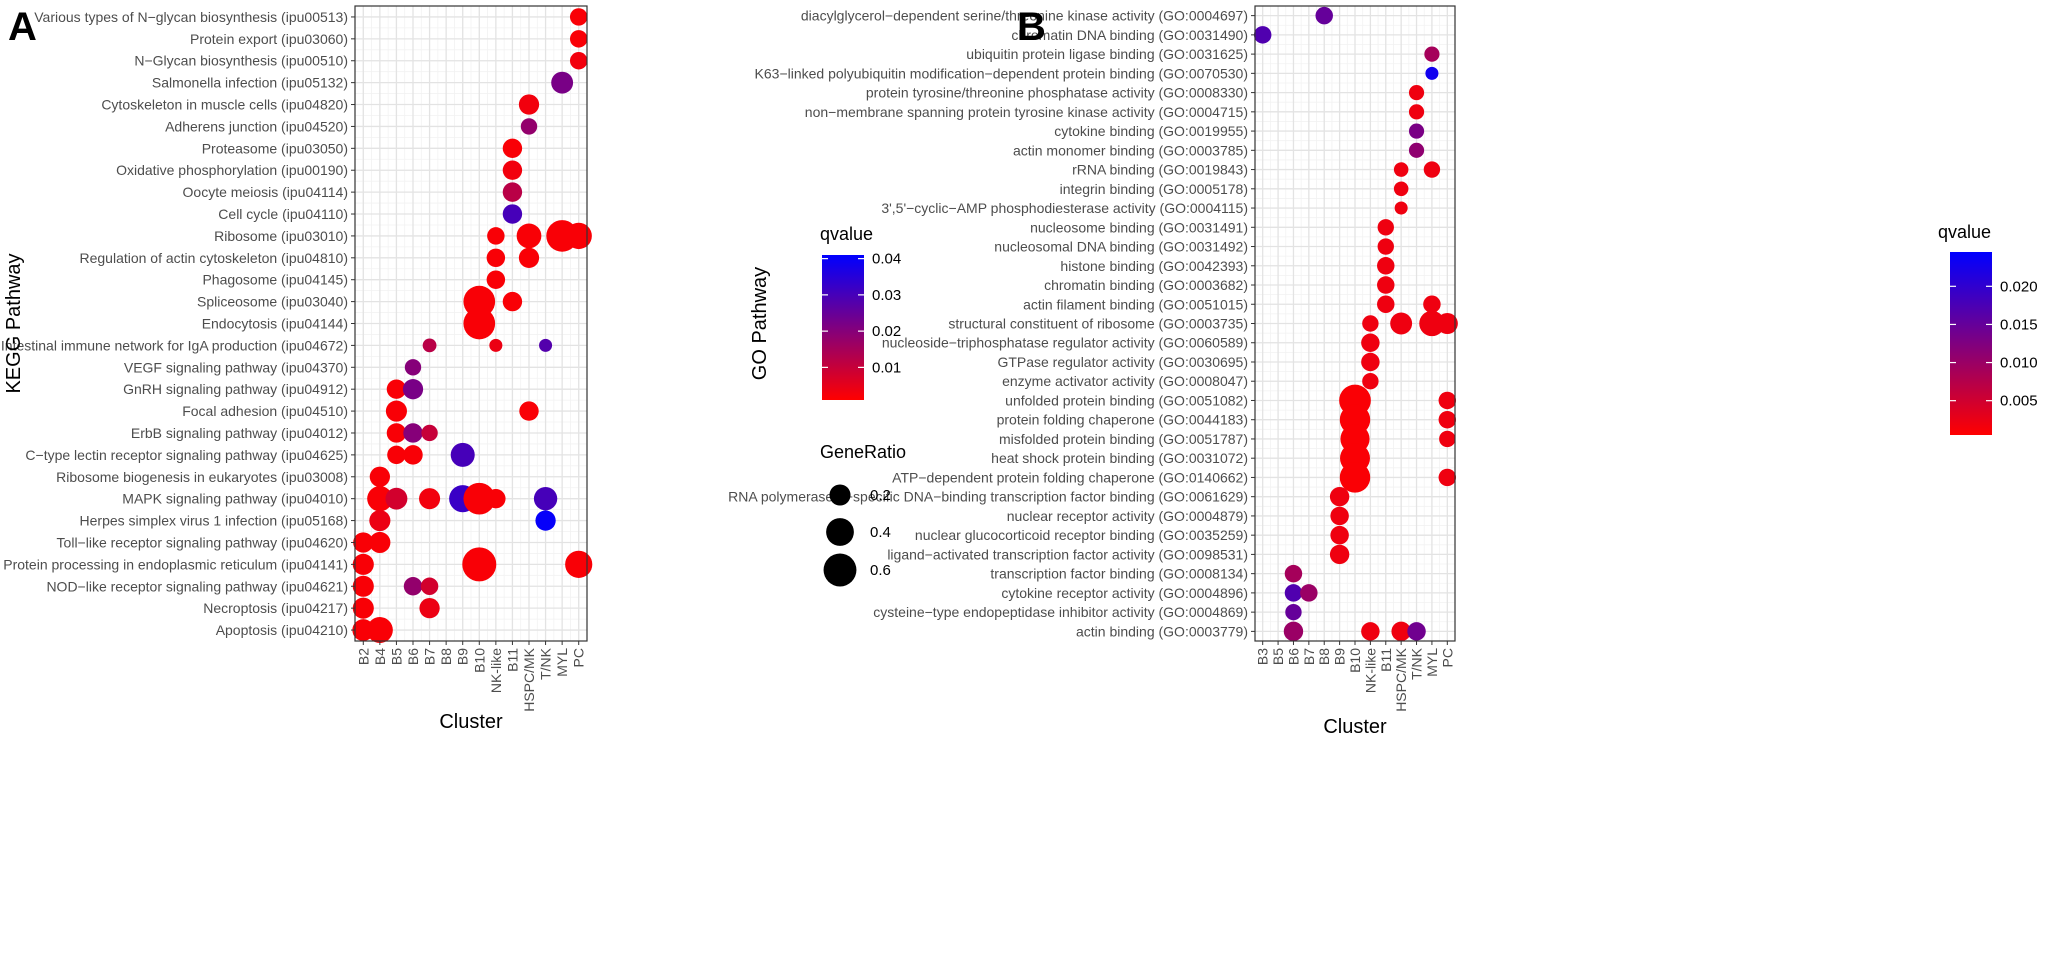 The width and height of the screenshot is (2050, 960). I want to click on y-tick-label: Focal adhesion (ipu04510), so click(265, 411).